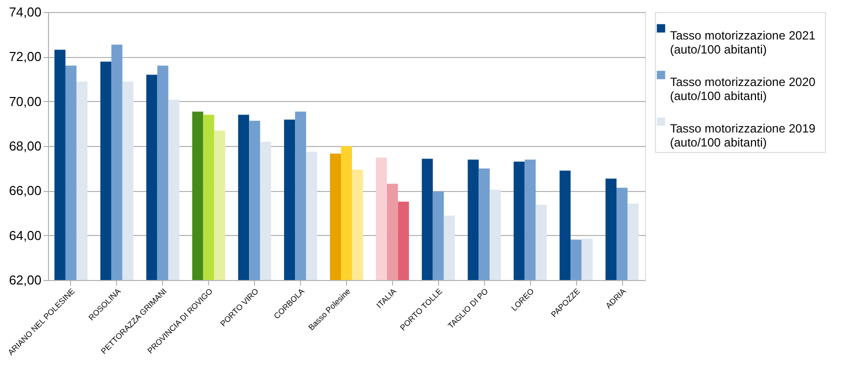 This screenshot has height=368, width=862. Describe the element at coordinates (743, 42) in the screenshot. I see `legend-label: Tasso motorizzazione 2021 (auto/100 abitanti)` at that location.